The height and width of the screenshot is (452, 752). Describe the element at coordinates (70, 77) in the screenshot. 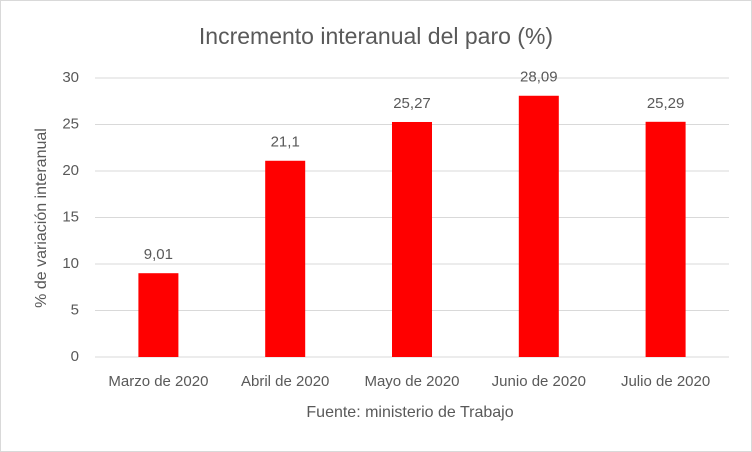

I see `y-tick-label: 30` at that location.